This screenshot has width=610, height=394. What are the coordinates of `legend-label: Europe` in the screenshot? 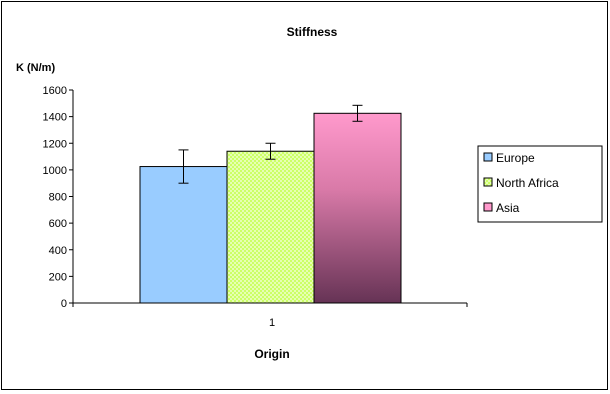 It's located at (515, 158).